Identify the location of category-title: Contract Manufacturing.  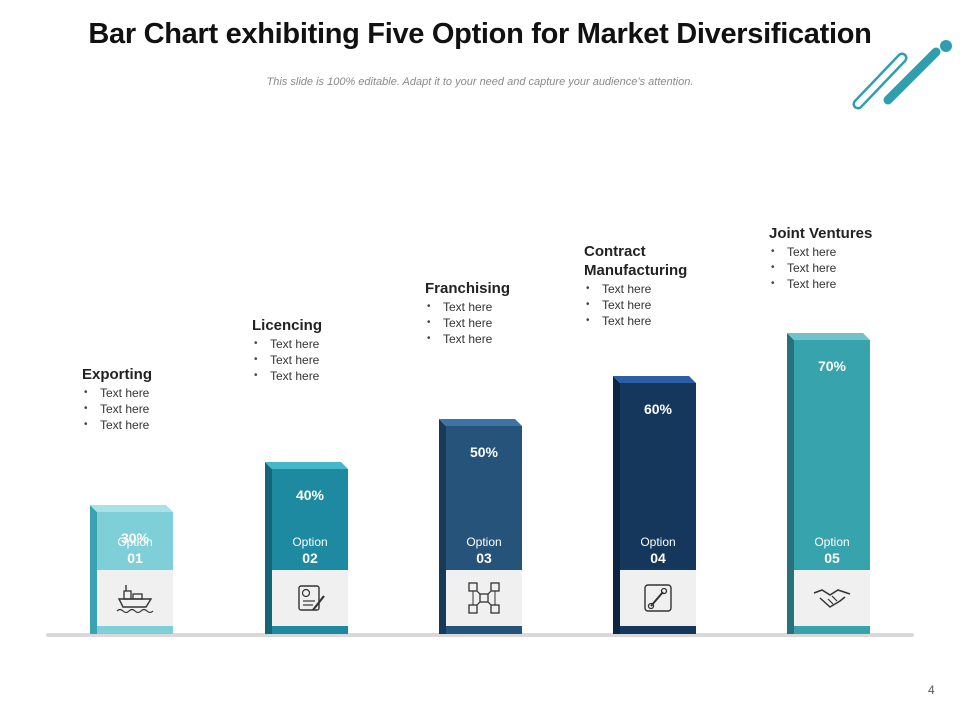
(636, 261).